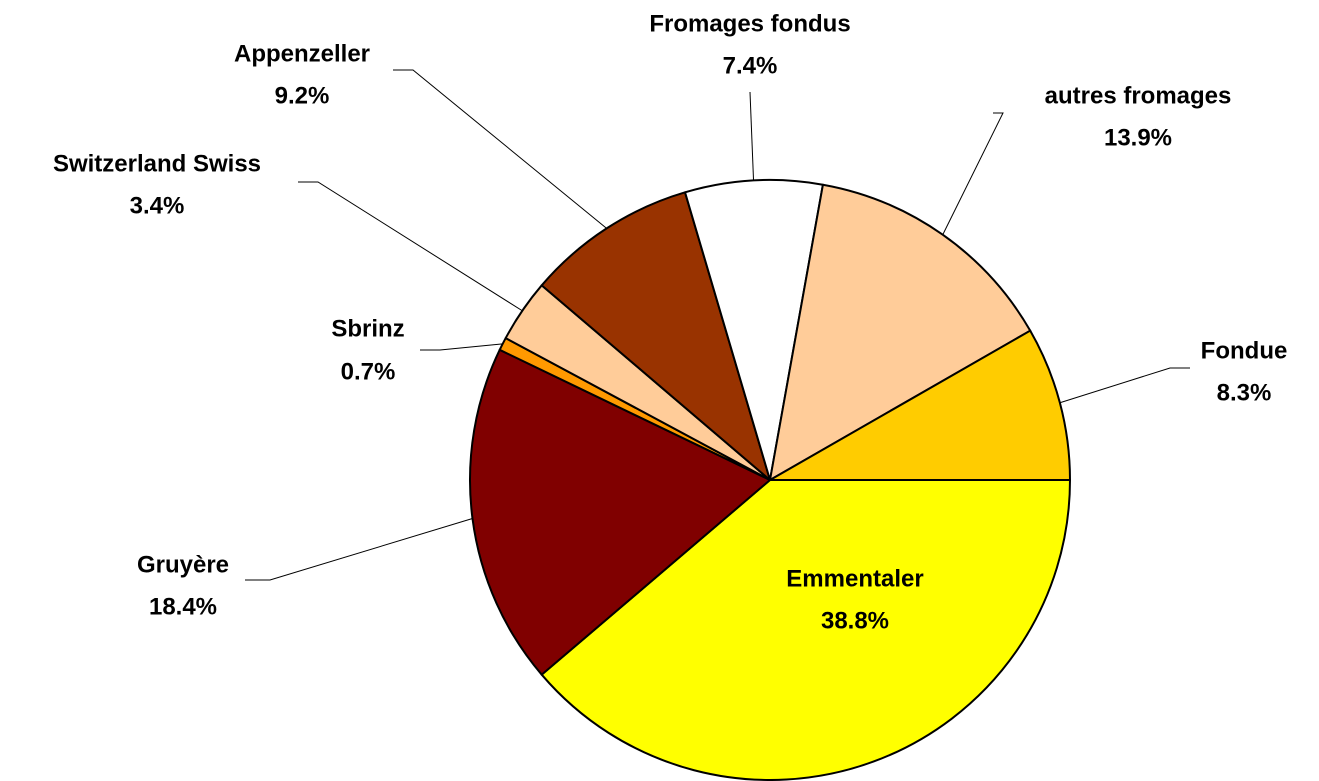 This screenshot has width=1319, height=781. Describe the element at coordinates (302, 95) in the screenshot. I see `value-label: 9.2%` at that location.